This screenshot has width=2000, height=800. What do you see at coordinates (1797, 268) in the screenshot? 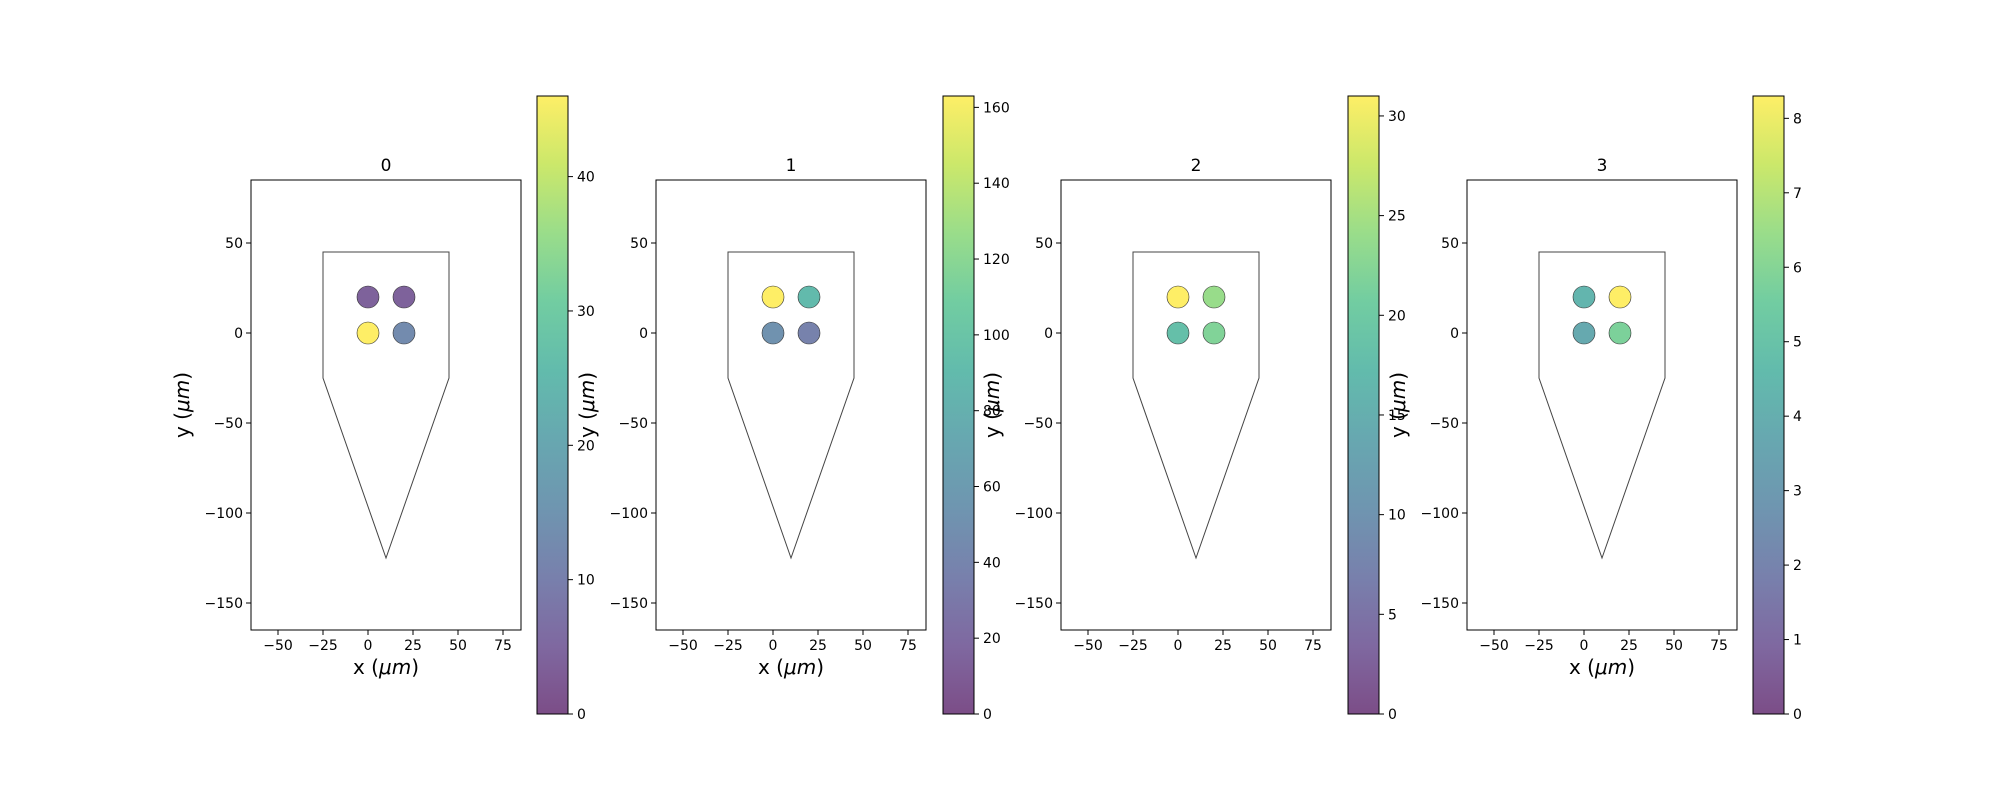
I see `colorbar-tick-label: 6` at bounding box center [1797, 268].